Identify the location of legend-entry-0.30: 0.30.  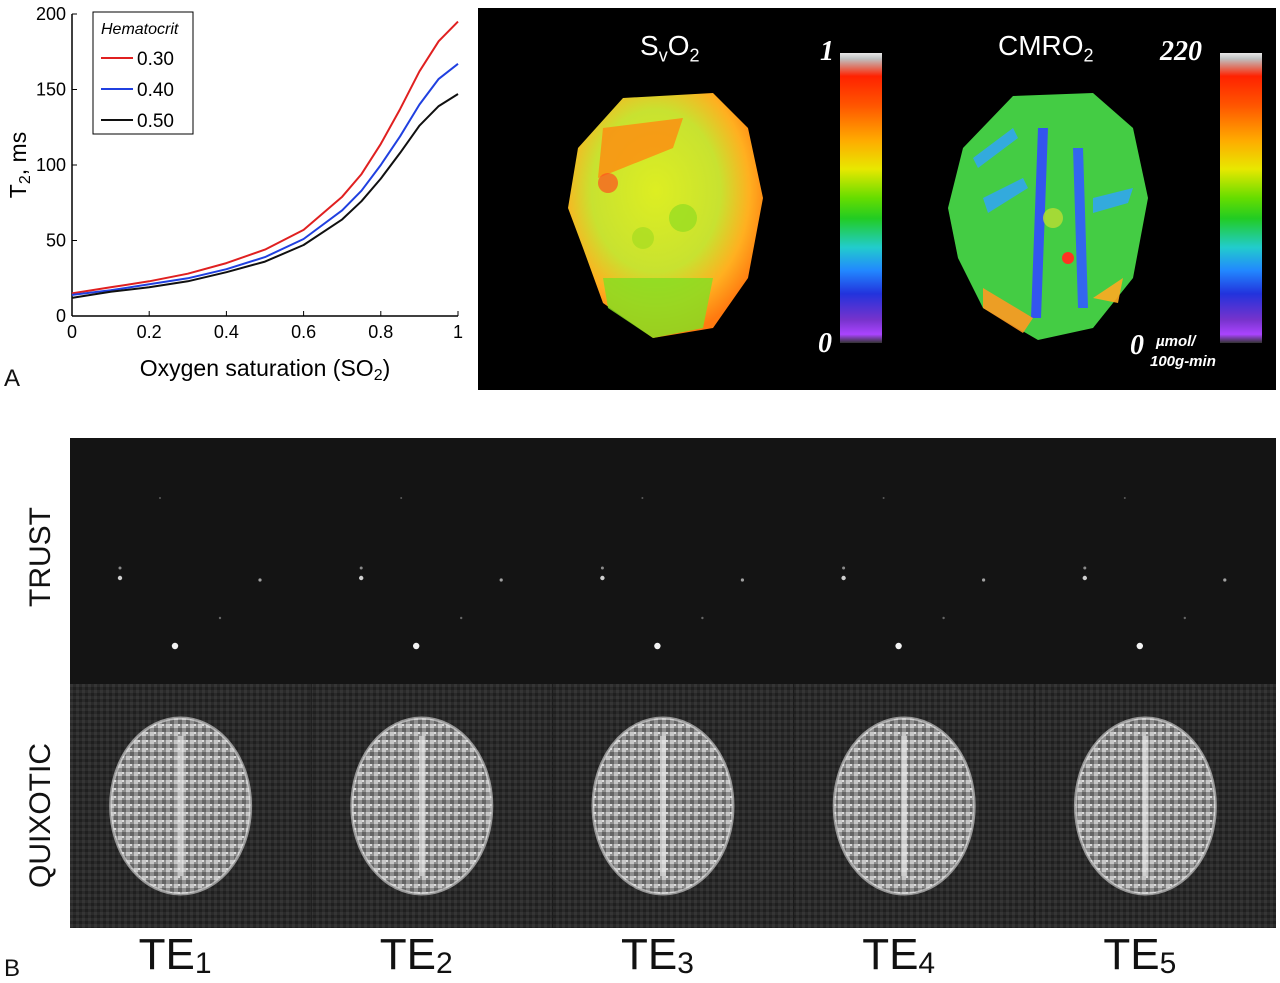
(155, 59).